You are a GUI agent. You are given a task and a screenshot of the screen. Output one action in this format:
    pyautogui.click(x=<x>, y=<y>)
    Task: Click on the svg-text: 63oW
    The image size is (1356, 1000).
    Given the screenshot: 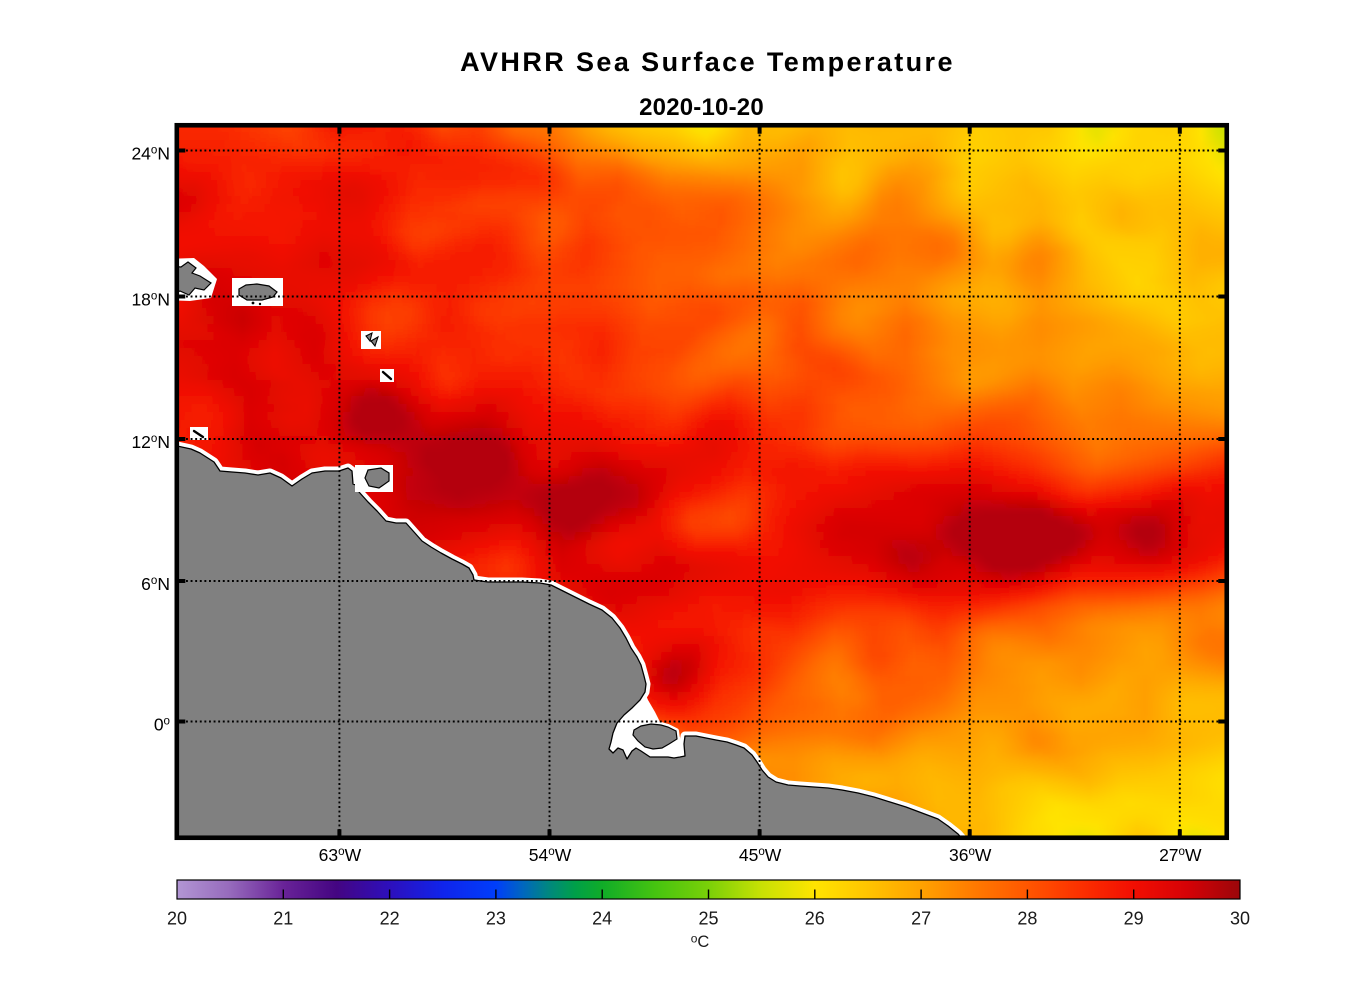 What is the action you would take?
    pyautogui.click(x=340, y=855)
    